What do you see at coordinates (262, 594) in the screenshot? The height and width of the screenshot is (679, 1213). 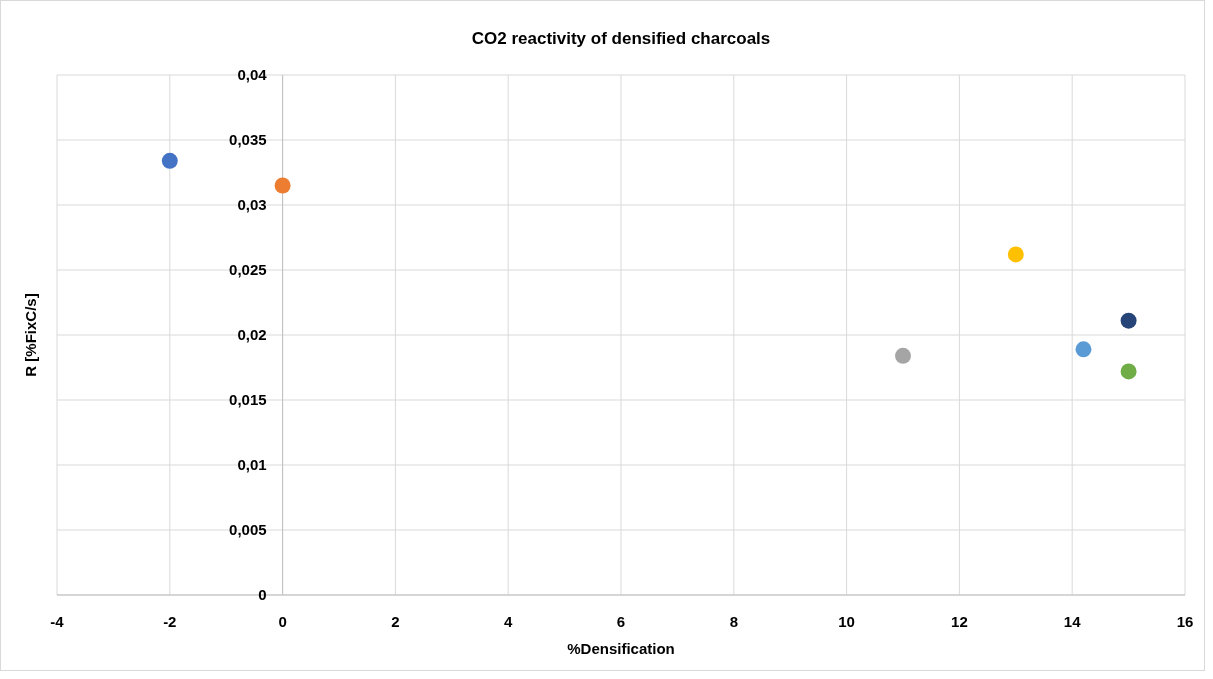 I see `y-tick-label: 0` at bounding box center [262, 594].